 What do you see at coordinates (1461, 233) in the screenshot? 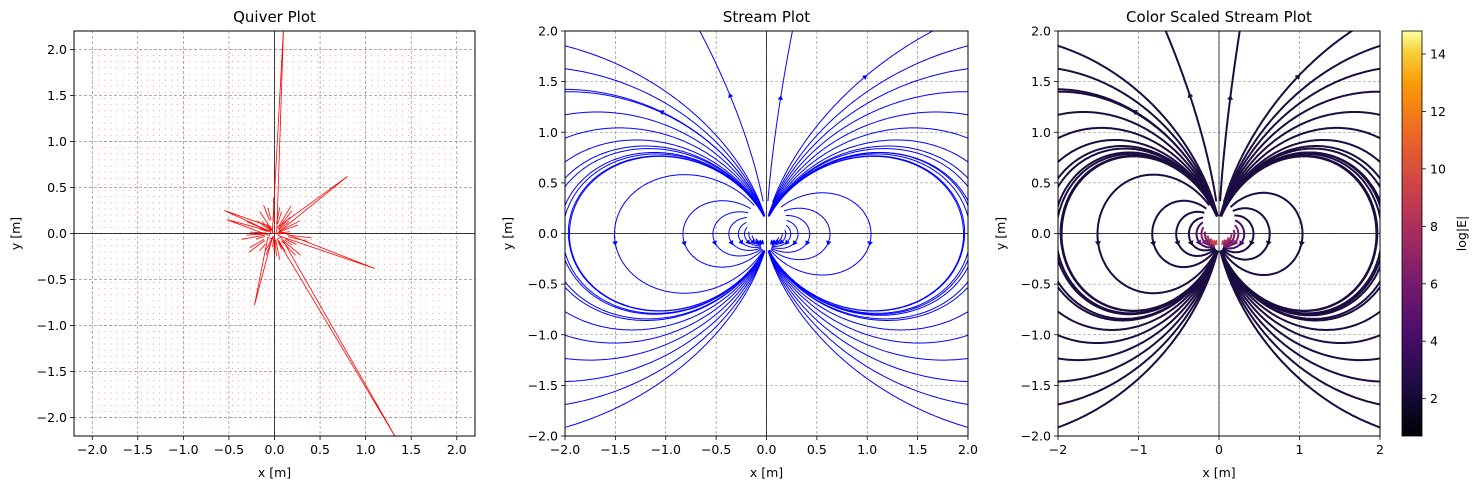
I see `colorbar-label: log|E|` at bounding box center [1461, 233].